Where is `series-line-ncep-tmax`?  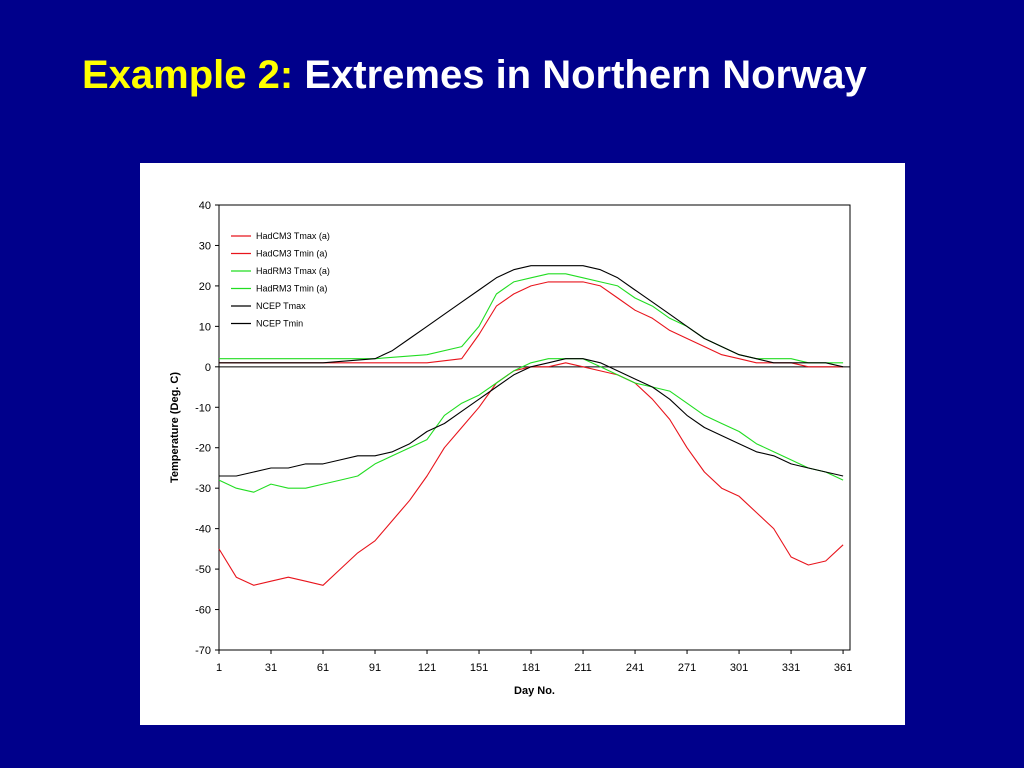 series-line-ncep-tmax is located at coordinates (531, 316).